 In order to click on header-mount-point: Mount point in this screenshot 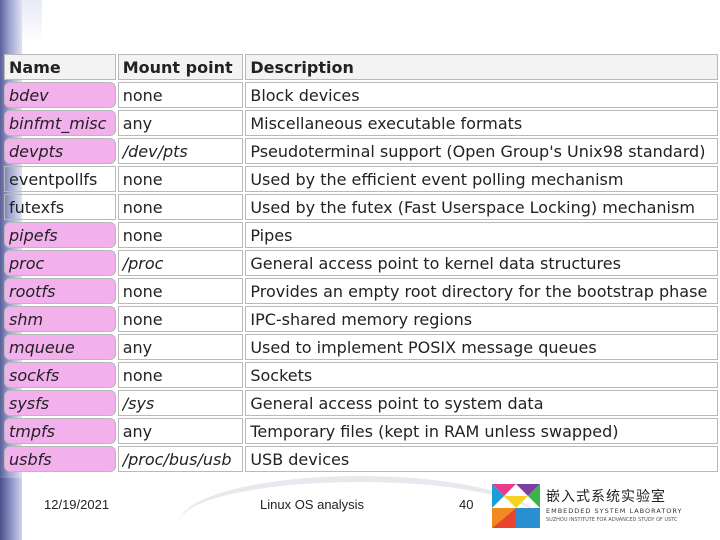, I will do `click(180, 67)`.